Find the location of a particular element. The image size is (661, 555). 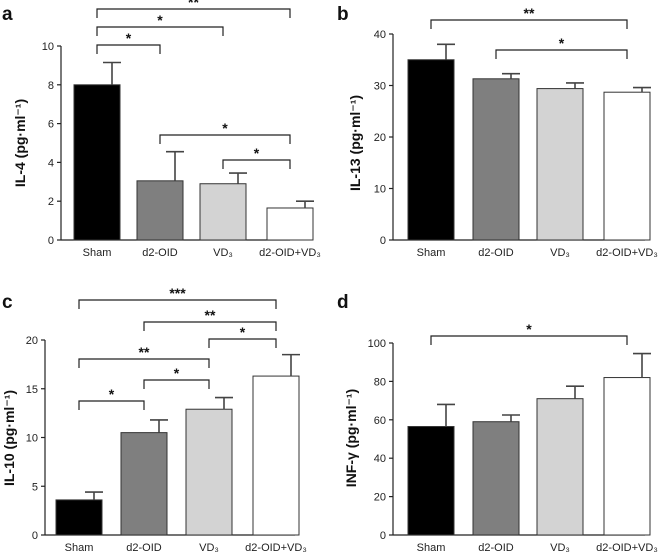

y-tick-label: 4 is located at coordinates (51, 163).